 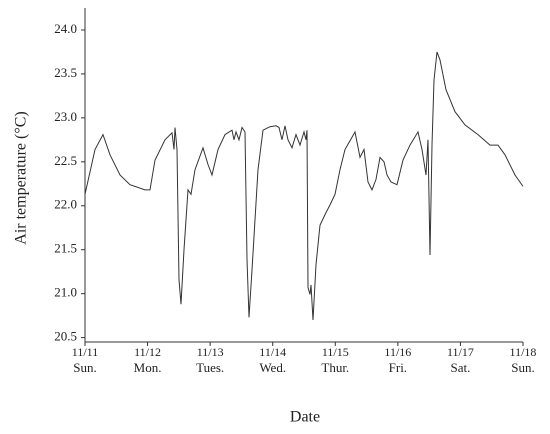 I want to click on y-tick-label: 21.0, so click(x=65, y=292).